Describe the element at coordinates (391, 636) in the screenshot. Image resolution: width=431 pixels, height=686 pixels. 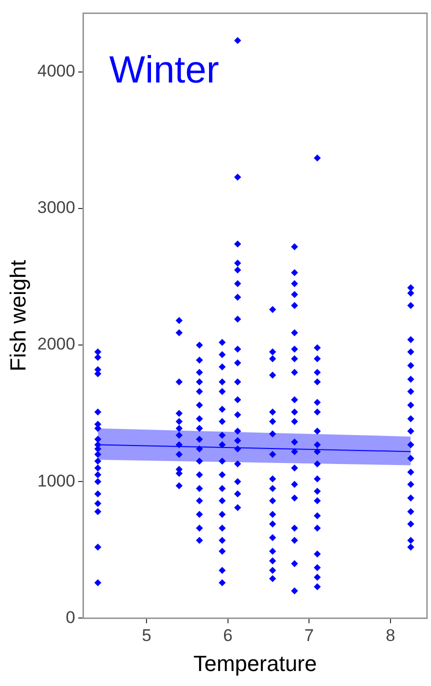
I see `x-tick-label: 8` at that location.